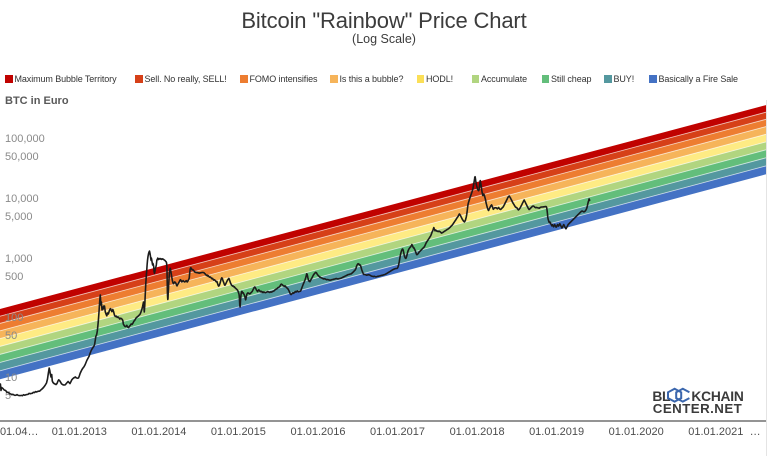 This screenshot has height=456, width=768. What do you see at coordinates (717, 396) in the screenshot?
I see `svg-text: KCHAIN` at bounding box center [717, 396].